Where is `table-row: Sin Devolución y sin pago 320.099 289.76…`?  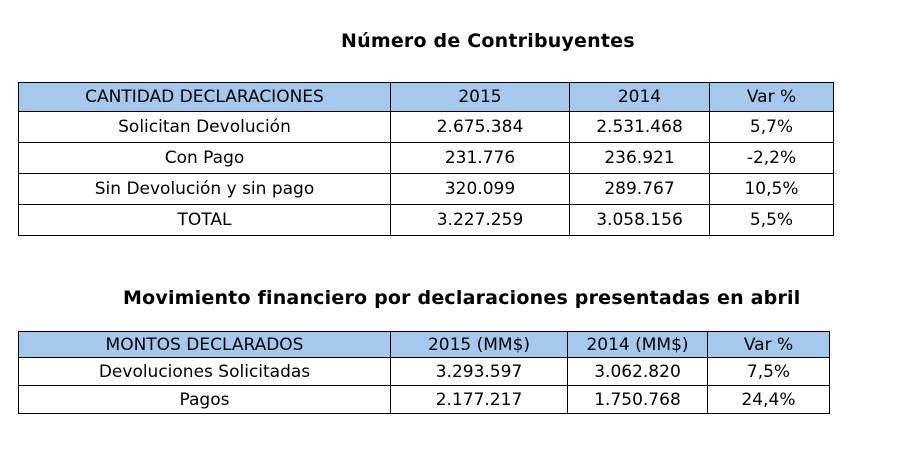
table-row: Sin Devolución y sin pago 320.099 289.76… is located at coordinates (426, 189).